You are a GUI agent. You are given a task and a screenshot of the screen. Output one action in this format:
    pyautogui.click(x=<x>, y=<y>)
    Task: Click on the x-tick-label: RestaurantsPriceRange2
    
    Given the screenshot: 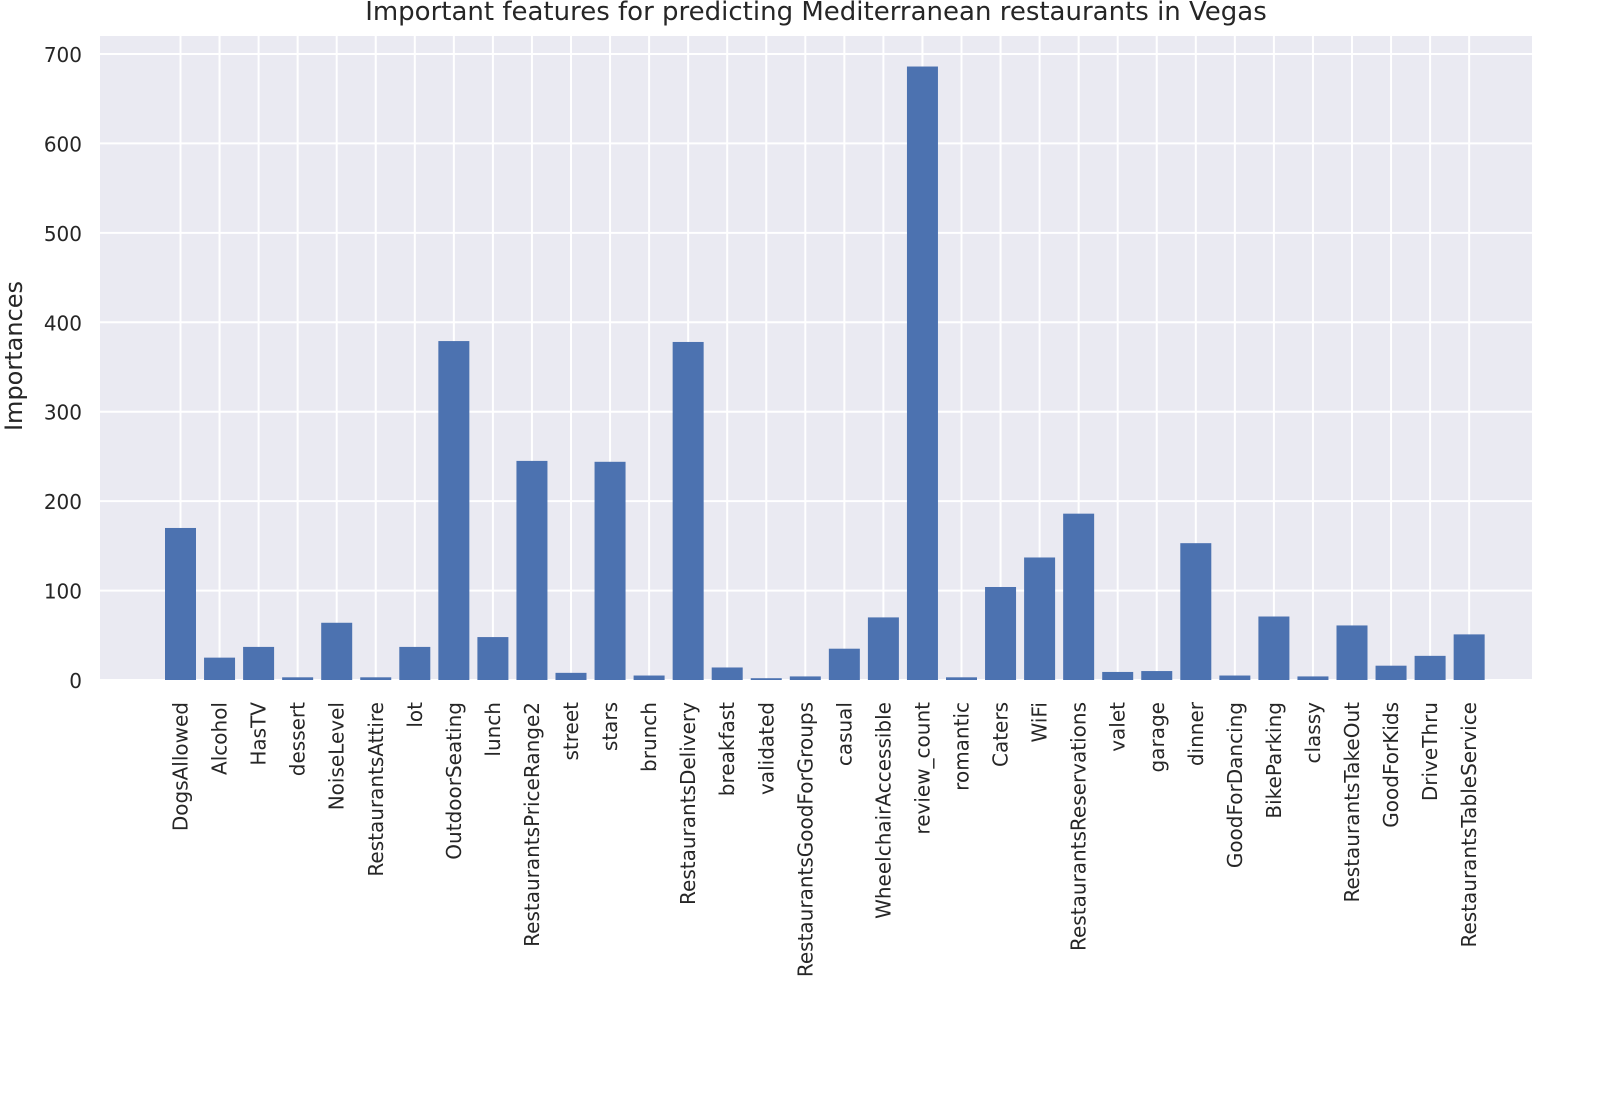 What is the action you would take?
    pyautogui.click(x=532, y=824)
    